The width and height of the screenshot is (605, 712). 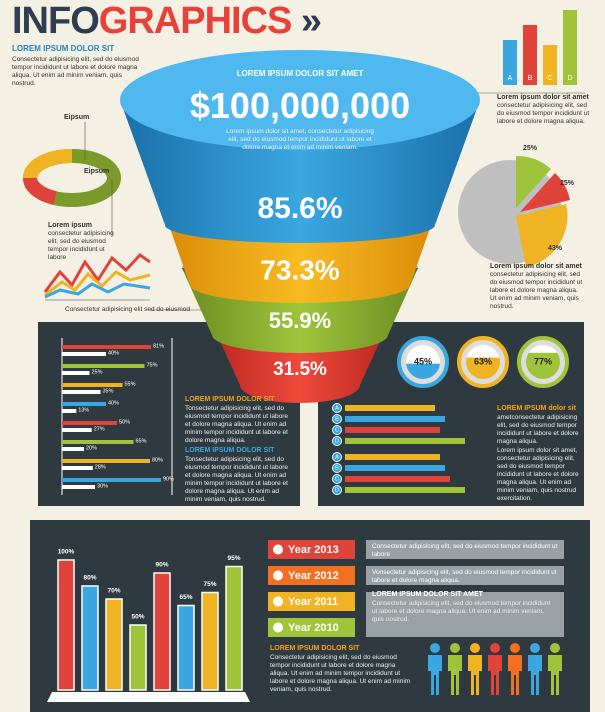 I want to click on letter: D, so click(x=337, y=490).